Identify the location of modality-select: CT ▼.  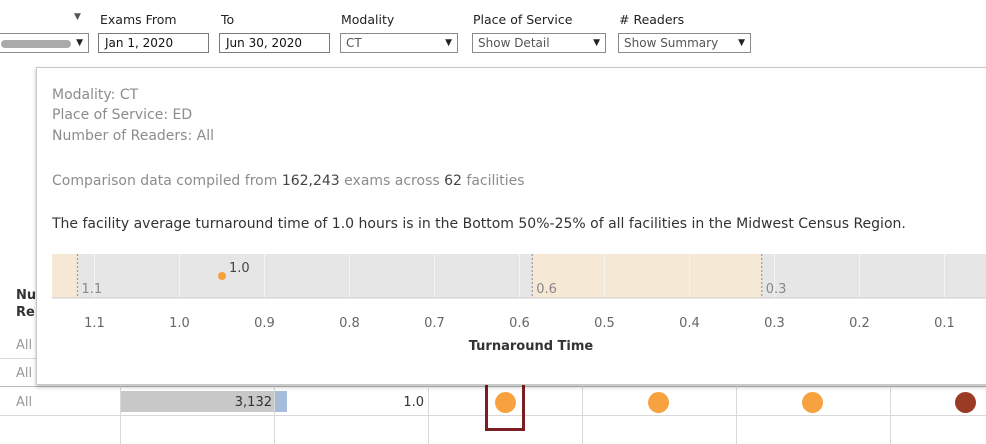
(399, 43).